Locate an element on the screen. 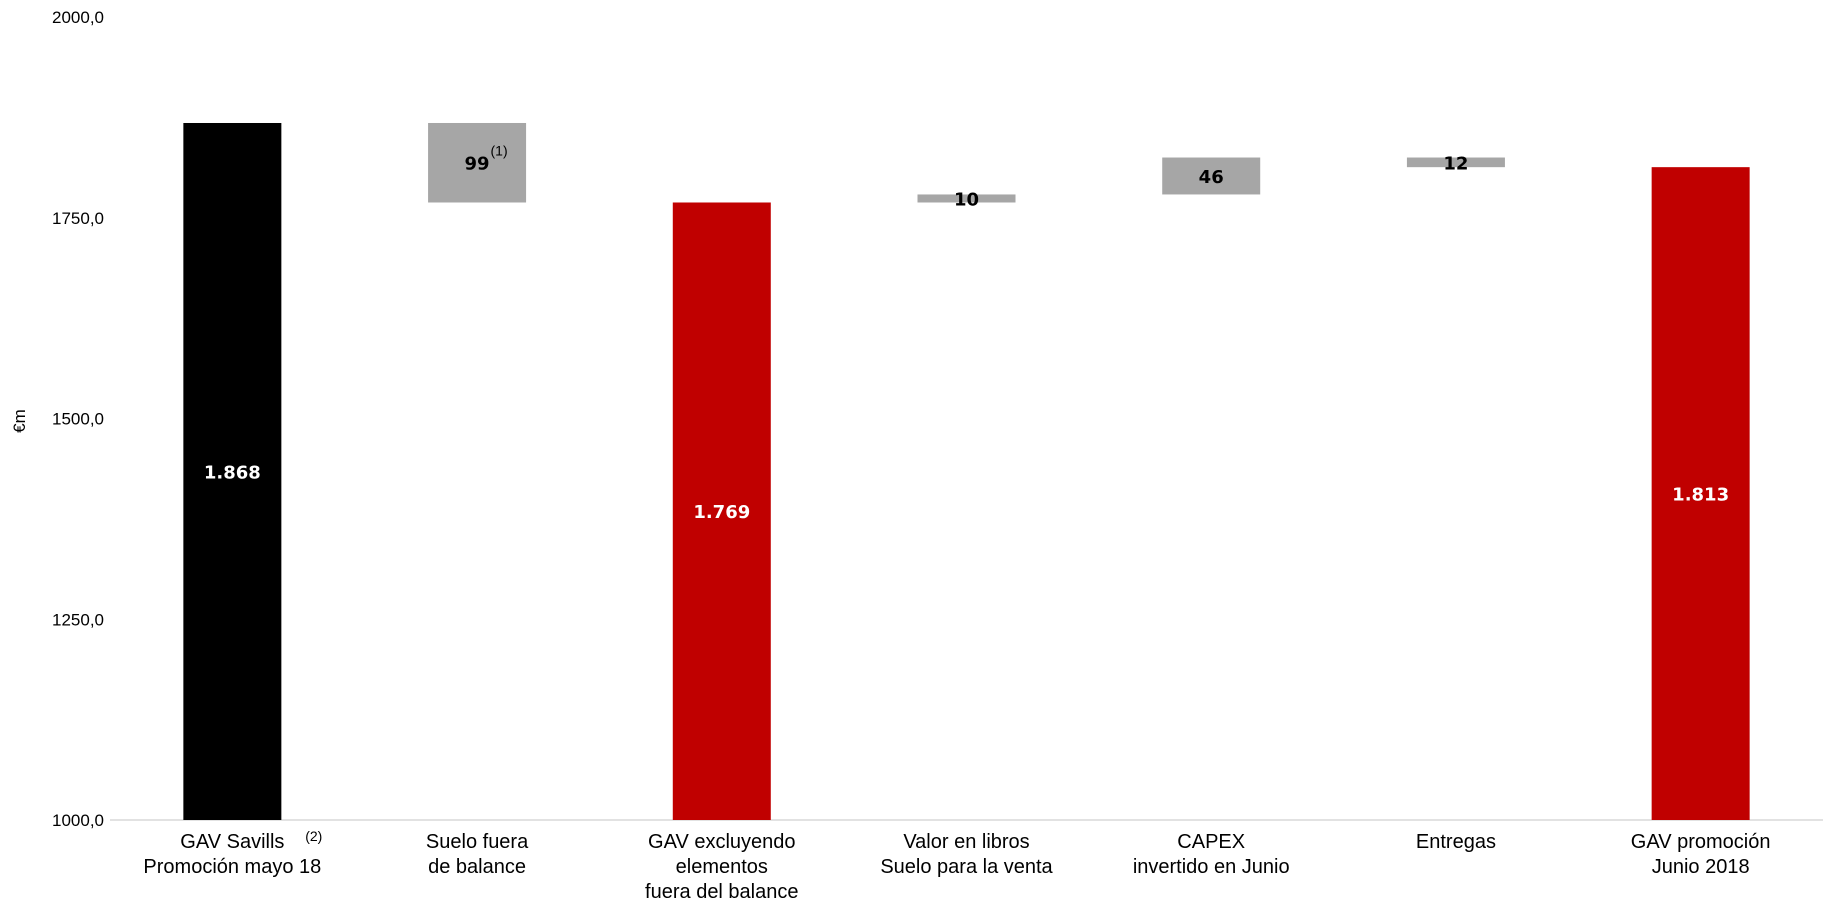 Image resolution: width=1823 pixels, height=902 pixels. category-label: Suelo para la venta is located at coordinates (966, 867).